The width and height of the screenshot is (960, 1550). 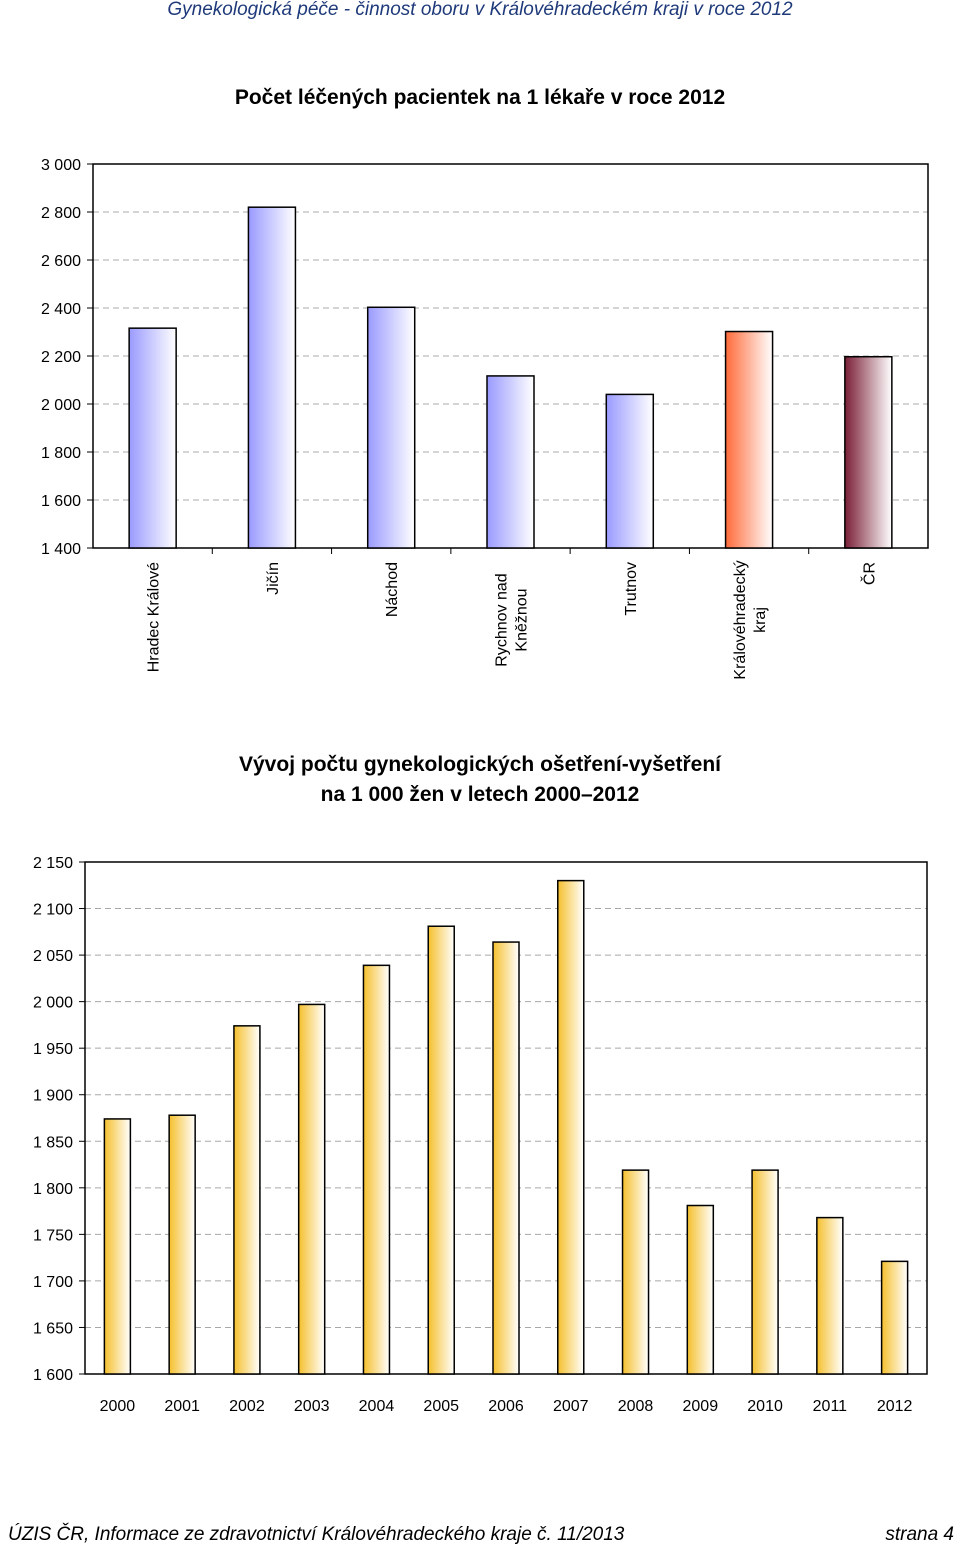 I want to click on x-tick-label-line: Jičín, so click(x=273, y=578).